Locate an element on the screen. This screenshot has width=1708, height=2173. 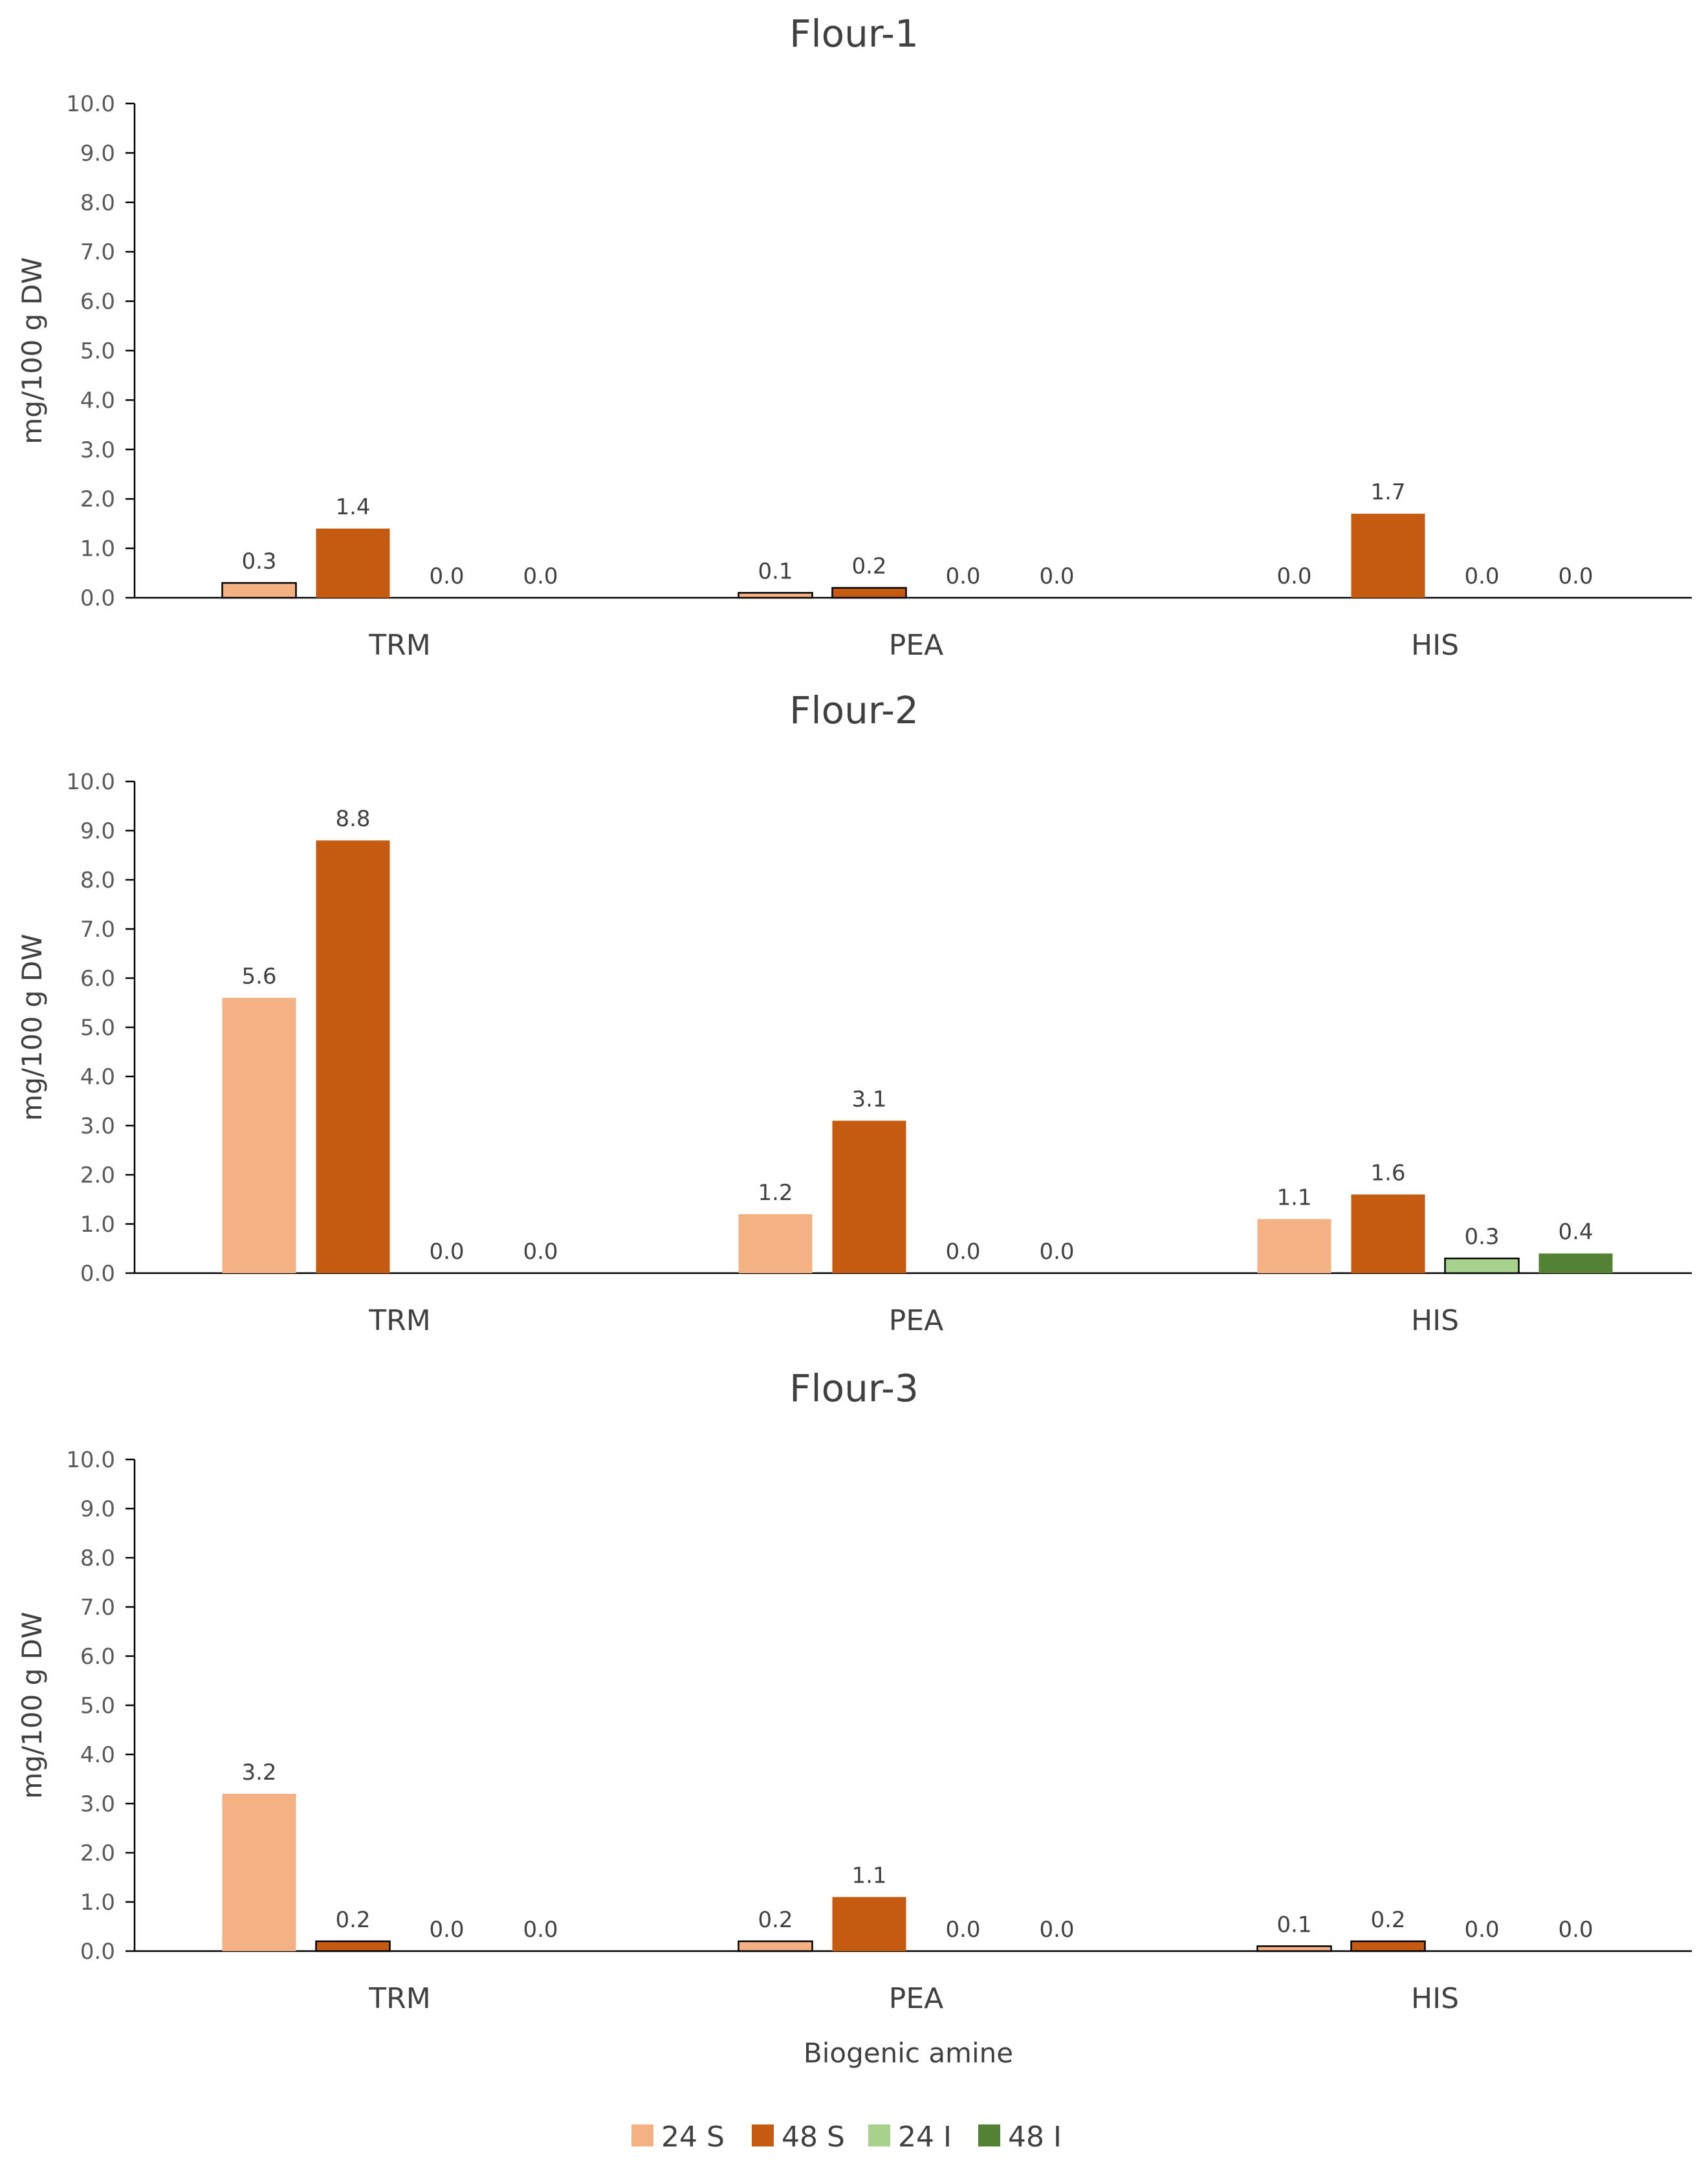
data-label: 8.8 is located at coordinates (352, 819).